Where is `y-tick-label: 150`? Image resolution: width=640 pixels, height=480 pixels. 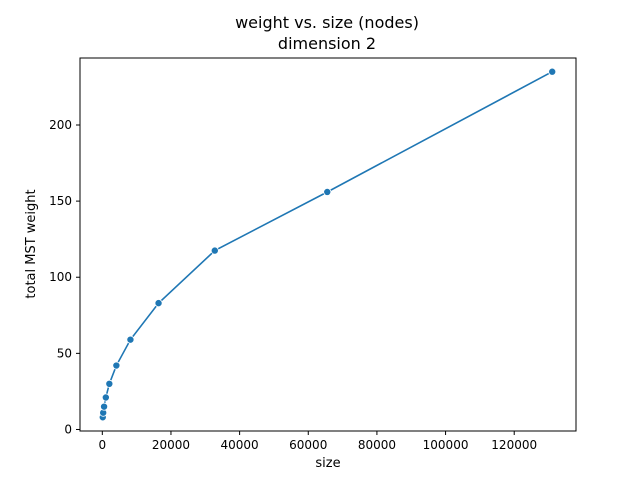
y-tick-label: 150 is located at coordinates (60, 201).